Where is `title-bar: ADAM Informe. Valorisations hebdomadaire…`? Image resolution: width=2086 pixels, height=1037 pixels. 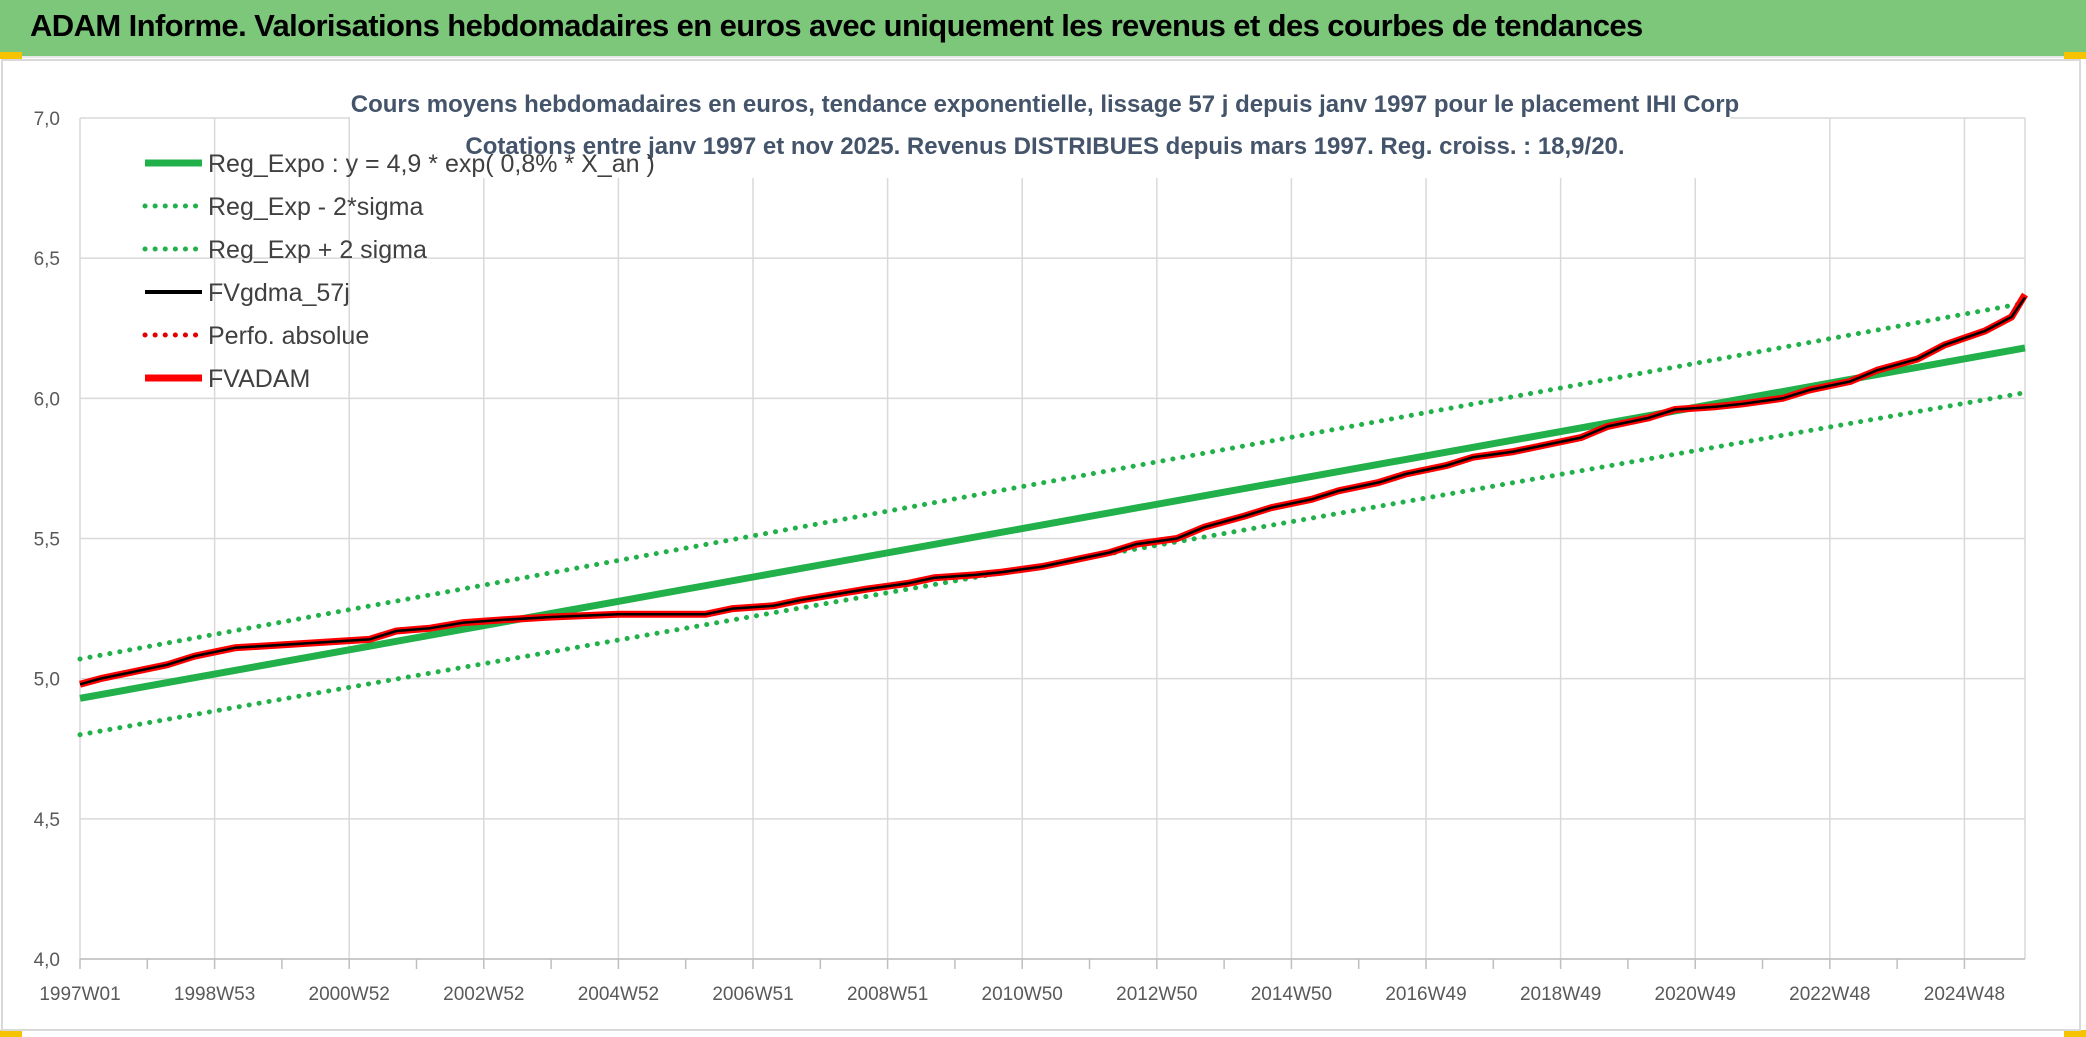 title-bar: ADAM Informe. Valorisations hebdomadaire… is located at coordinates (1043, 29).